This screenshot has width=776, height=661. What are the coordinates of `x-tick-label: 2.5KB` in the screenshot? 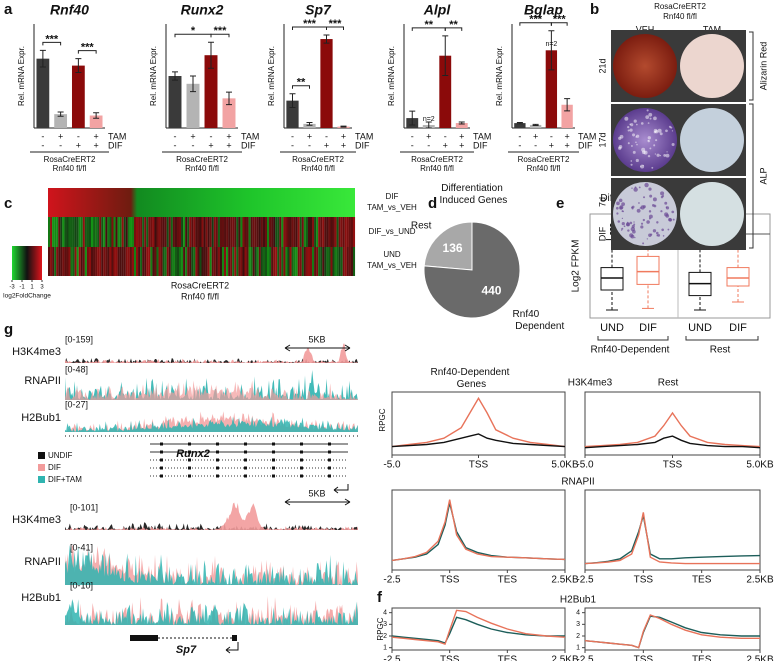 It's located at (760, 580).